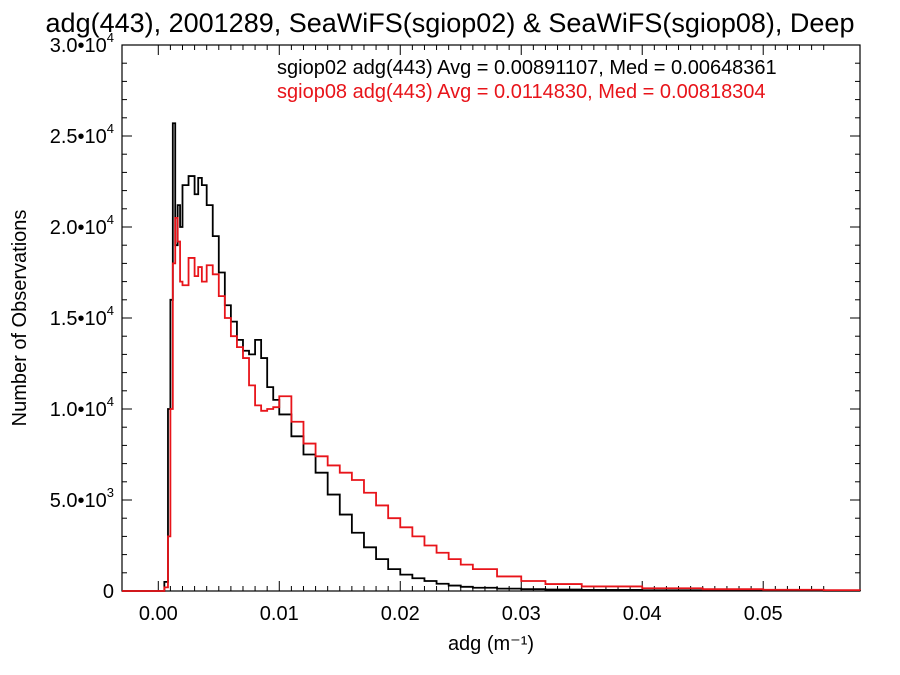 The height and width of the screenshot is (675, 900). Describe the element at coordinates (82, 498) in the screenshot. I see `y-tick-label: 5.0•103` at that location.